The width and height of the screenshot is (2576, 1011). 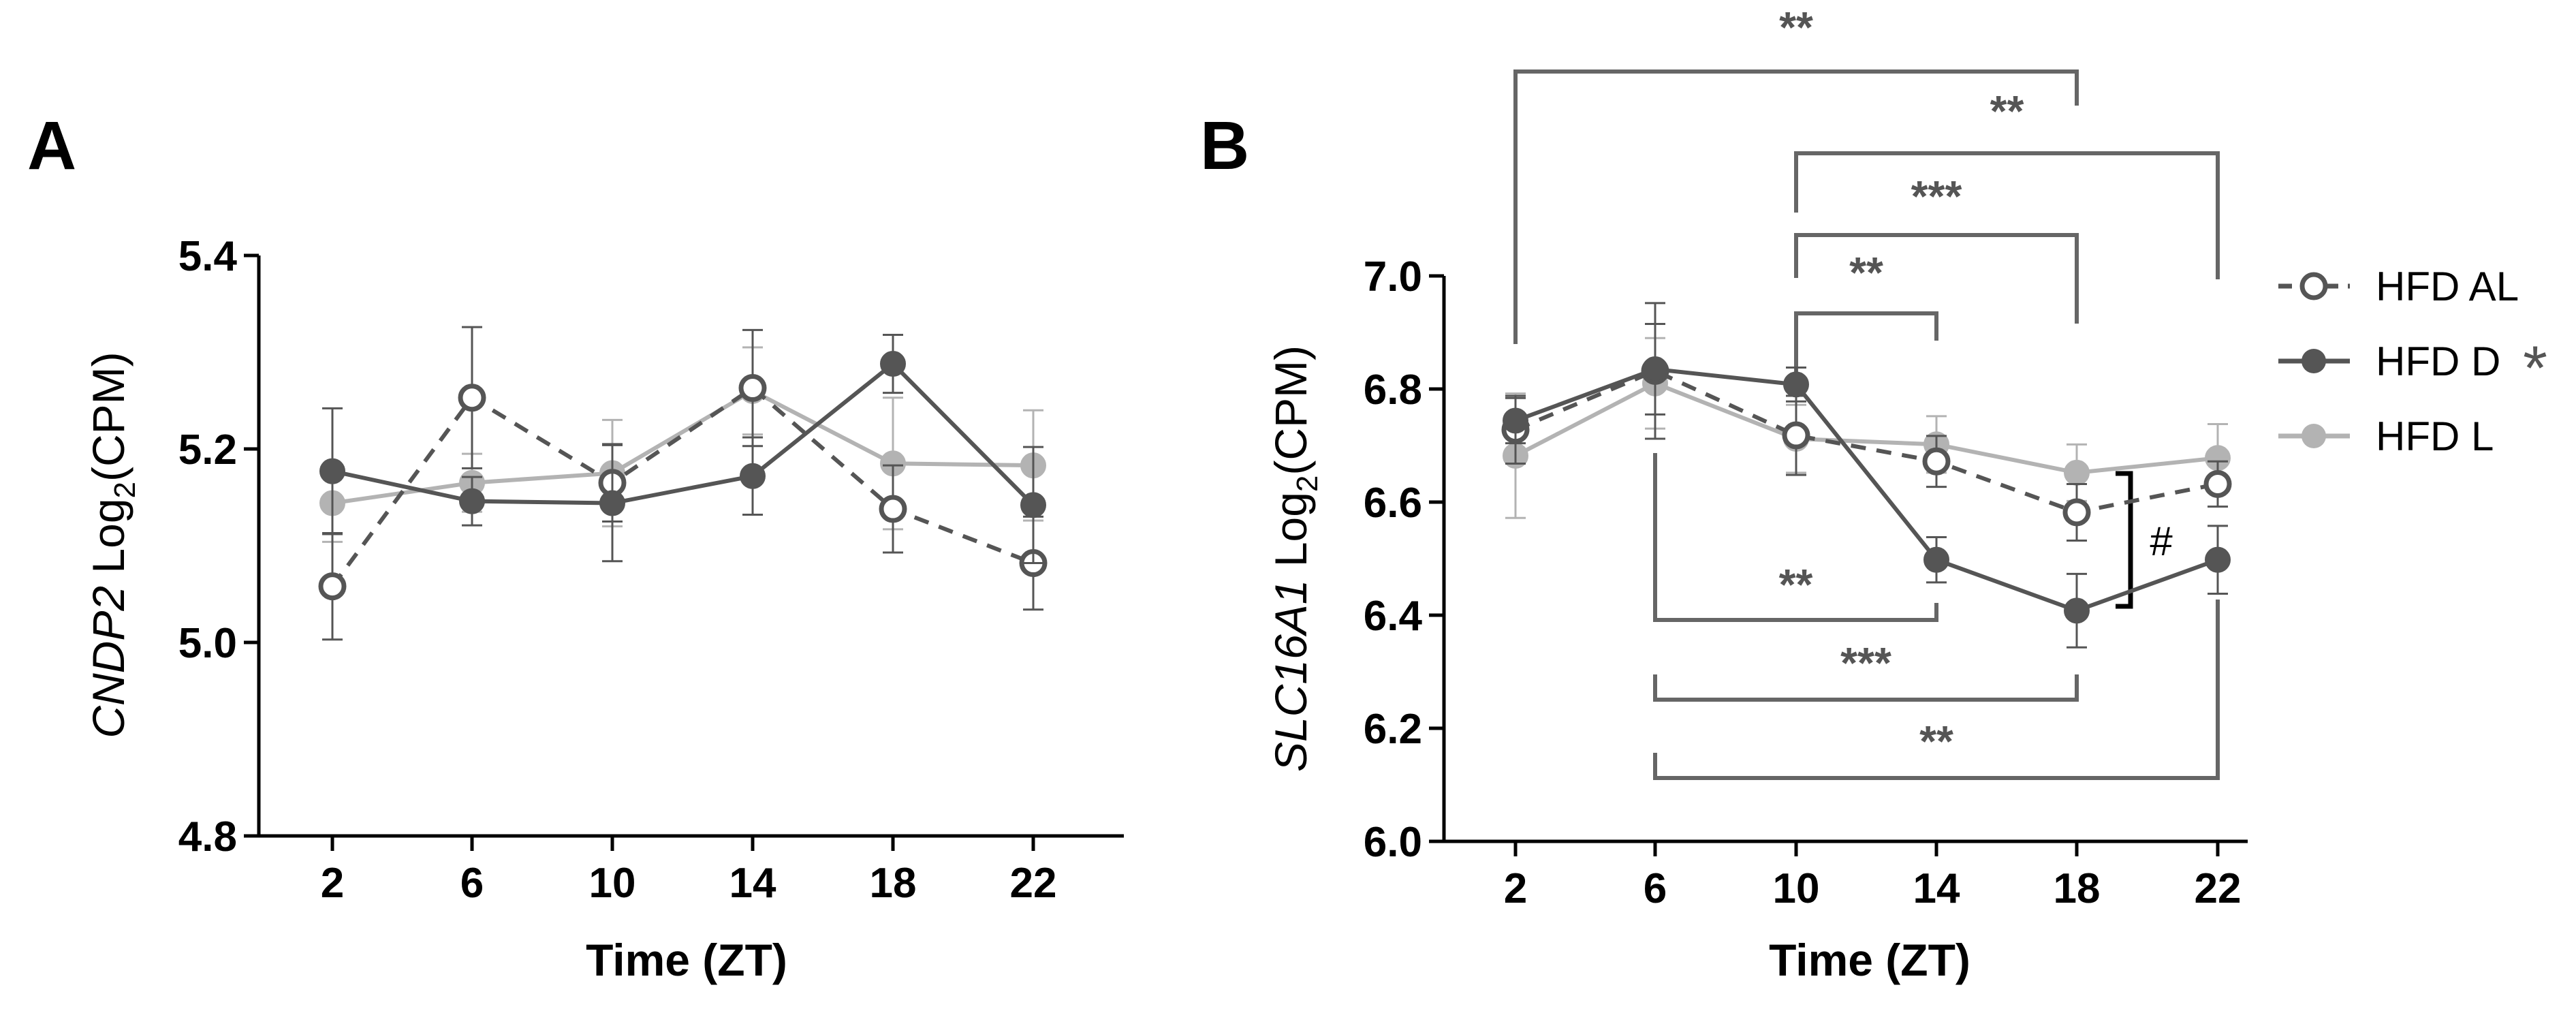 I want to click on y-tick-label: 5.2, so click(x=207, y=449).